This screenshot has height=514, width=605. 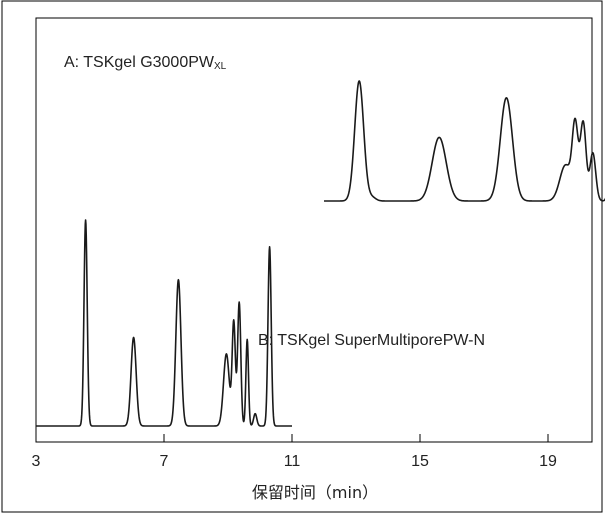 What do you see at coordinates (371, 340) in the screenshot?
I see `series-b-label: B: TSKgel SuperMultiporePW-N` at bounding box center [371, 340].